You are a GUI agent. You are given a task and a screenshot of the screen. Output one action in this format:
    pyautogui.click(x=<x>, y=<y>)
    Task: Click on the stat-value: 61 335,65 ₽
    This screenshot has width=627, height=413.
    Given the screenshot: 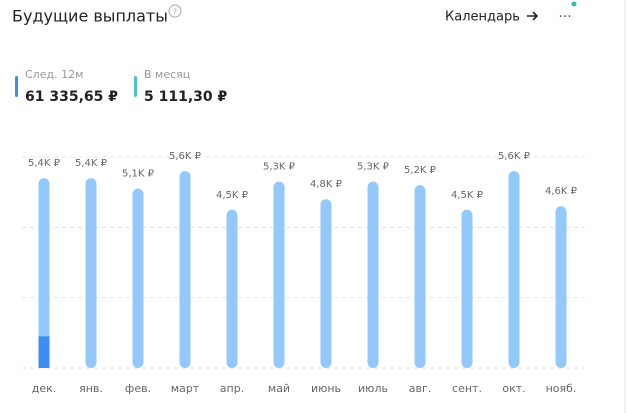 What is the action you would take?
    pyautogui.click(x=71, y=97)
    